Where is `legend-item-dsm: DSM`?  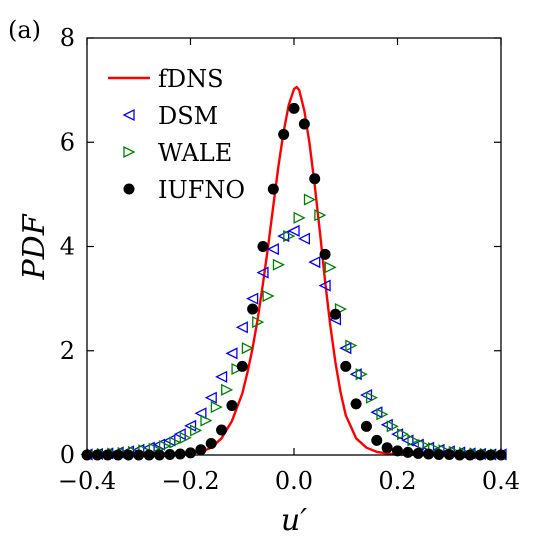 legend-item-dsm: DSM is located at coordinates (170, 116).